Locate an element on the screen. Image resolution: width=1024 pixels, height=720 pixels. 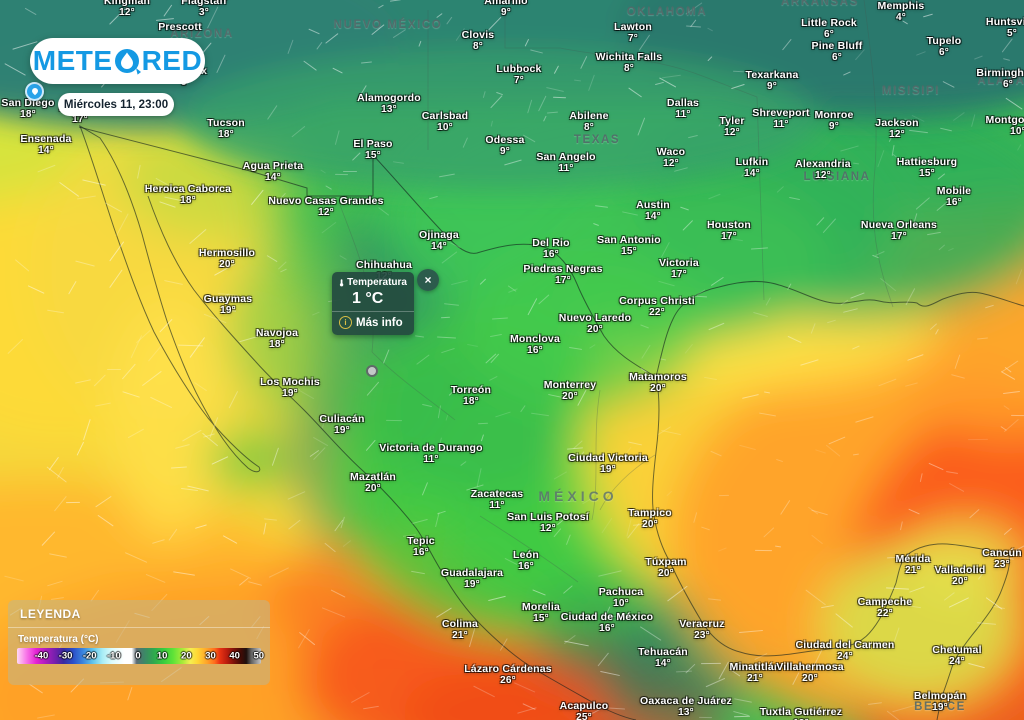
legend-gradient-bar: -40 -30 -20 -10 0 10 20 30 40 50 is located at coordinates (140, 656).